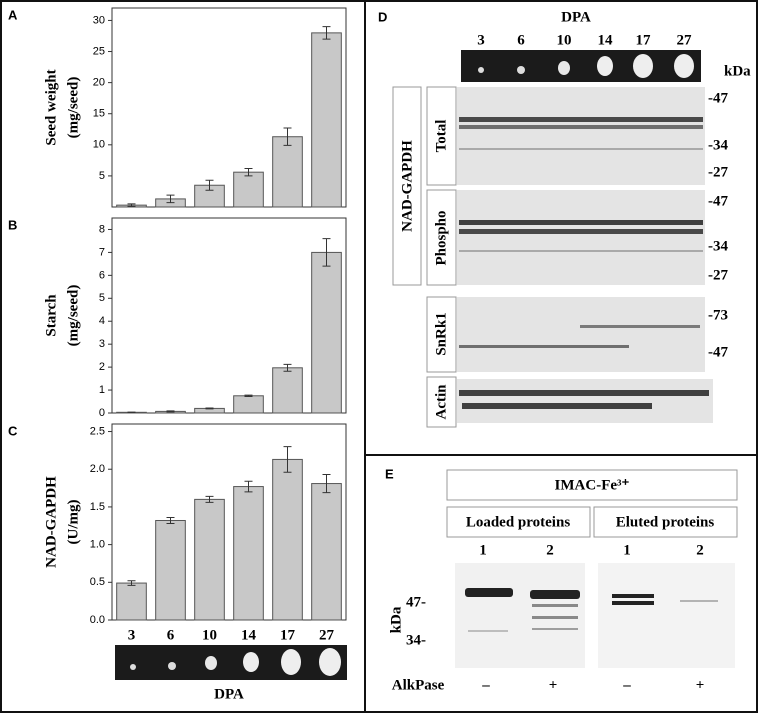 Image resolution: width=758 pixels, height=713 pixels. I want to click on y-tick-label: 3, so click(102, 344).